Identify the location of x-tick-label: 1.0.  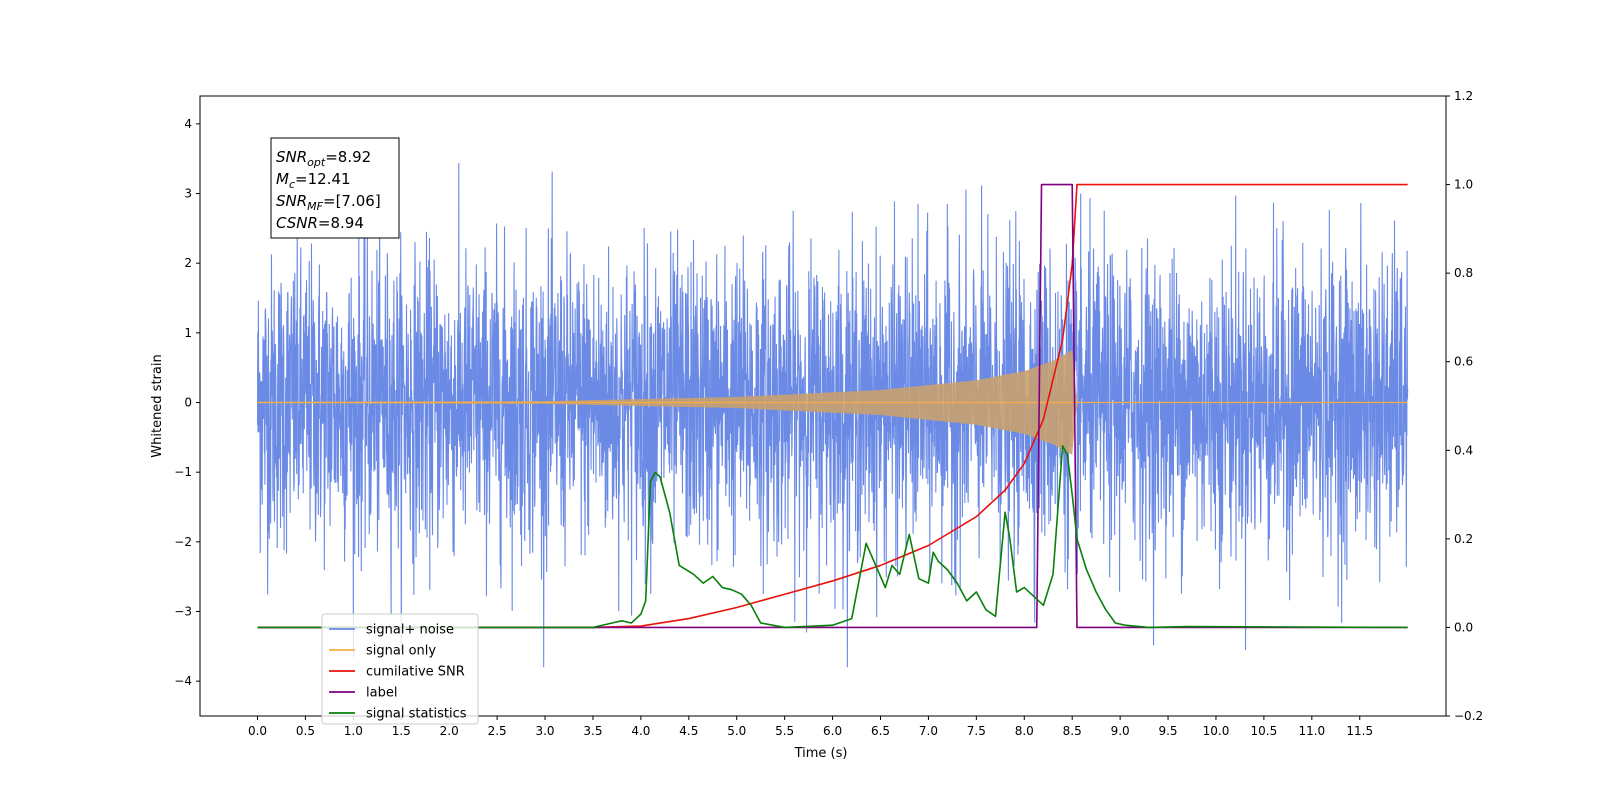
(353, 731).